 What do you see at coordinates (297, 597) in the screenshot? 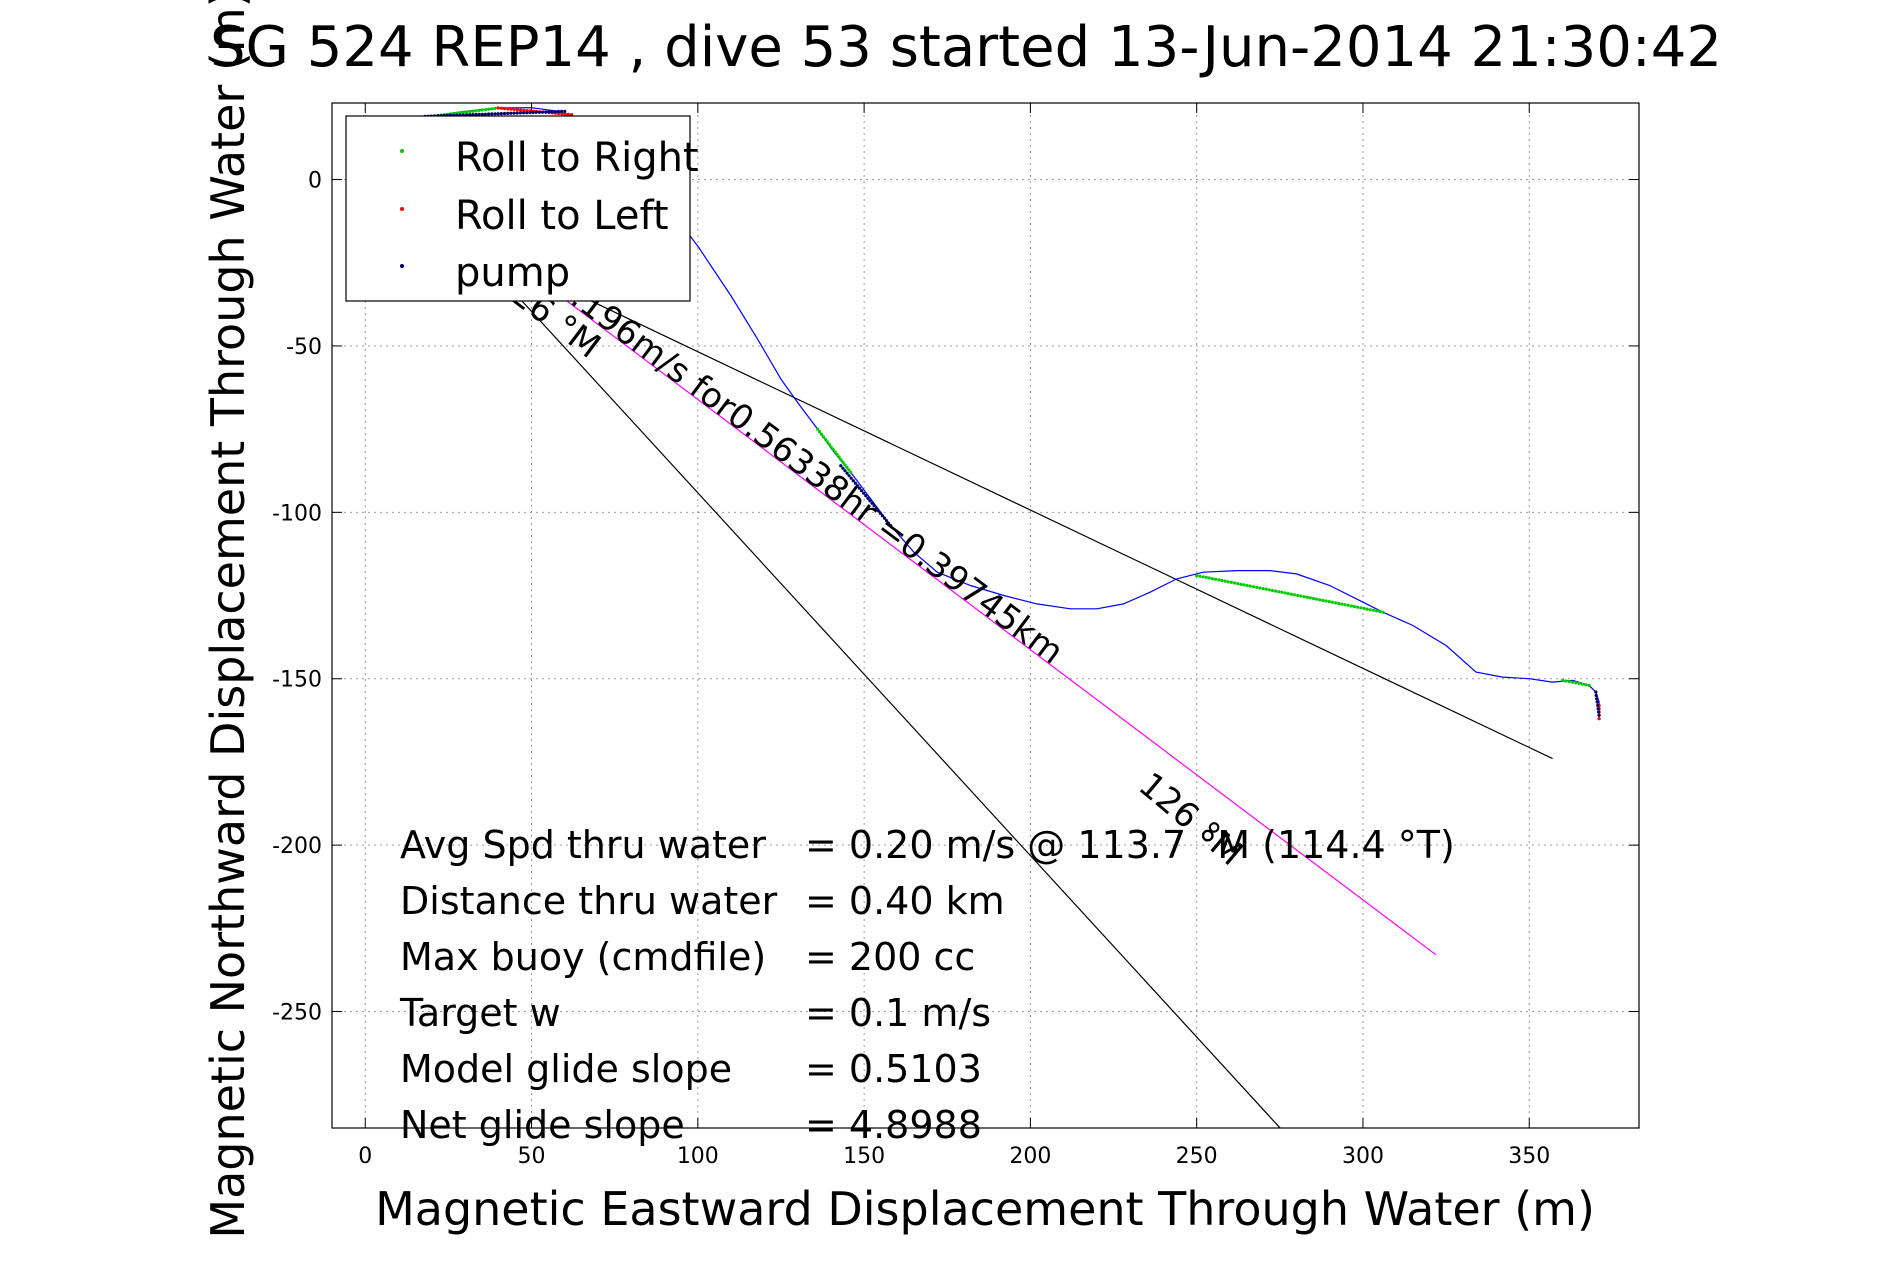
I see `y-tick-labels: 0 -50 -100 -150 -200 -250` at bounding box center [297, 597].